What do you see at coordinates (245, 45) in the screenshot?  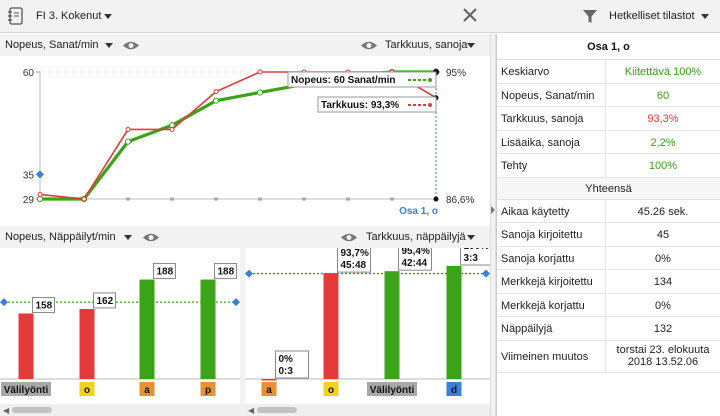 I see `top-chart-header: Nopeus, Sanat/min Tarkkuus, sanoja` at bounding box center [245, 45].